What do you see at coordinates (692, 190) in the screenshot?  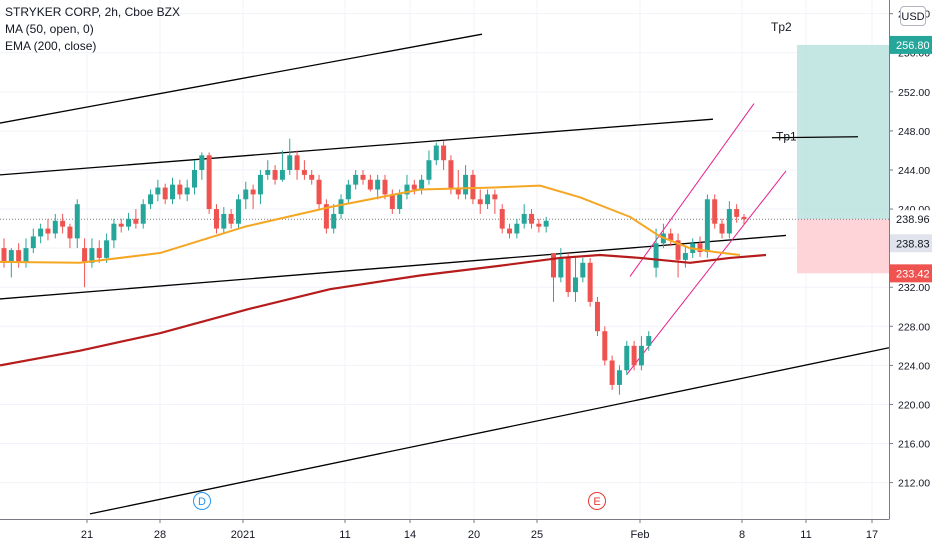 I see `pink-channel-upper` at bounding box center [692, 190].